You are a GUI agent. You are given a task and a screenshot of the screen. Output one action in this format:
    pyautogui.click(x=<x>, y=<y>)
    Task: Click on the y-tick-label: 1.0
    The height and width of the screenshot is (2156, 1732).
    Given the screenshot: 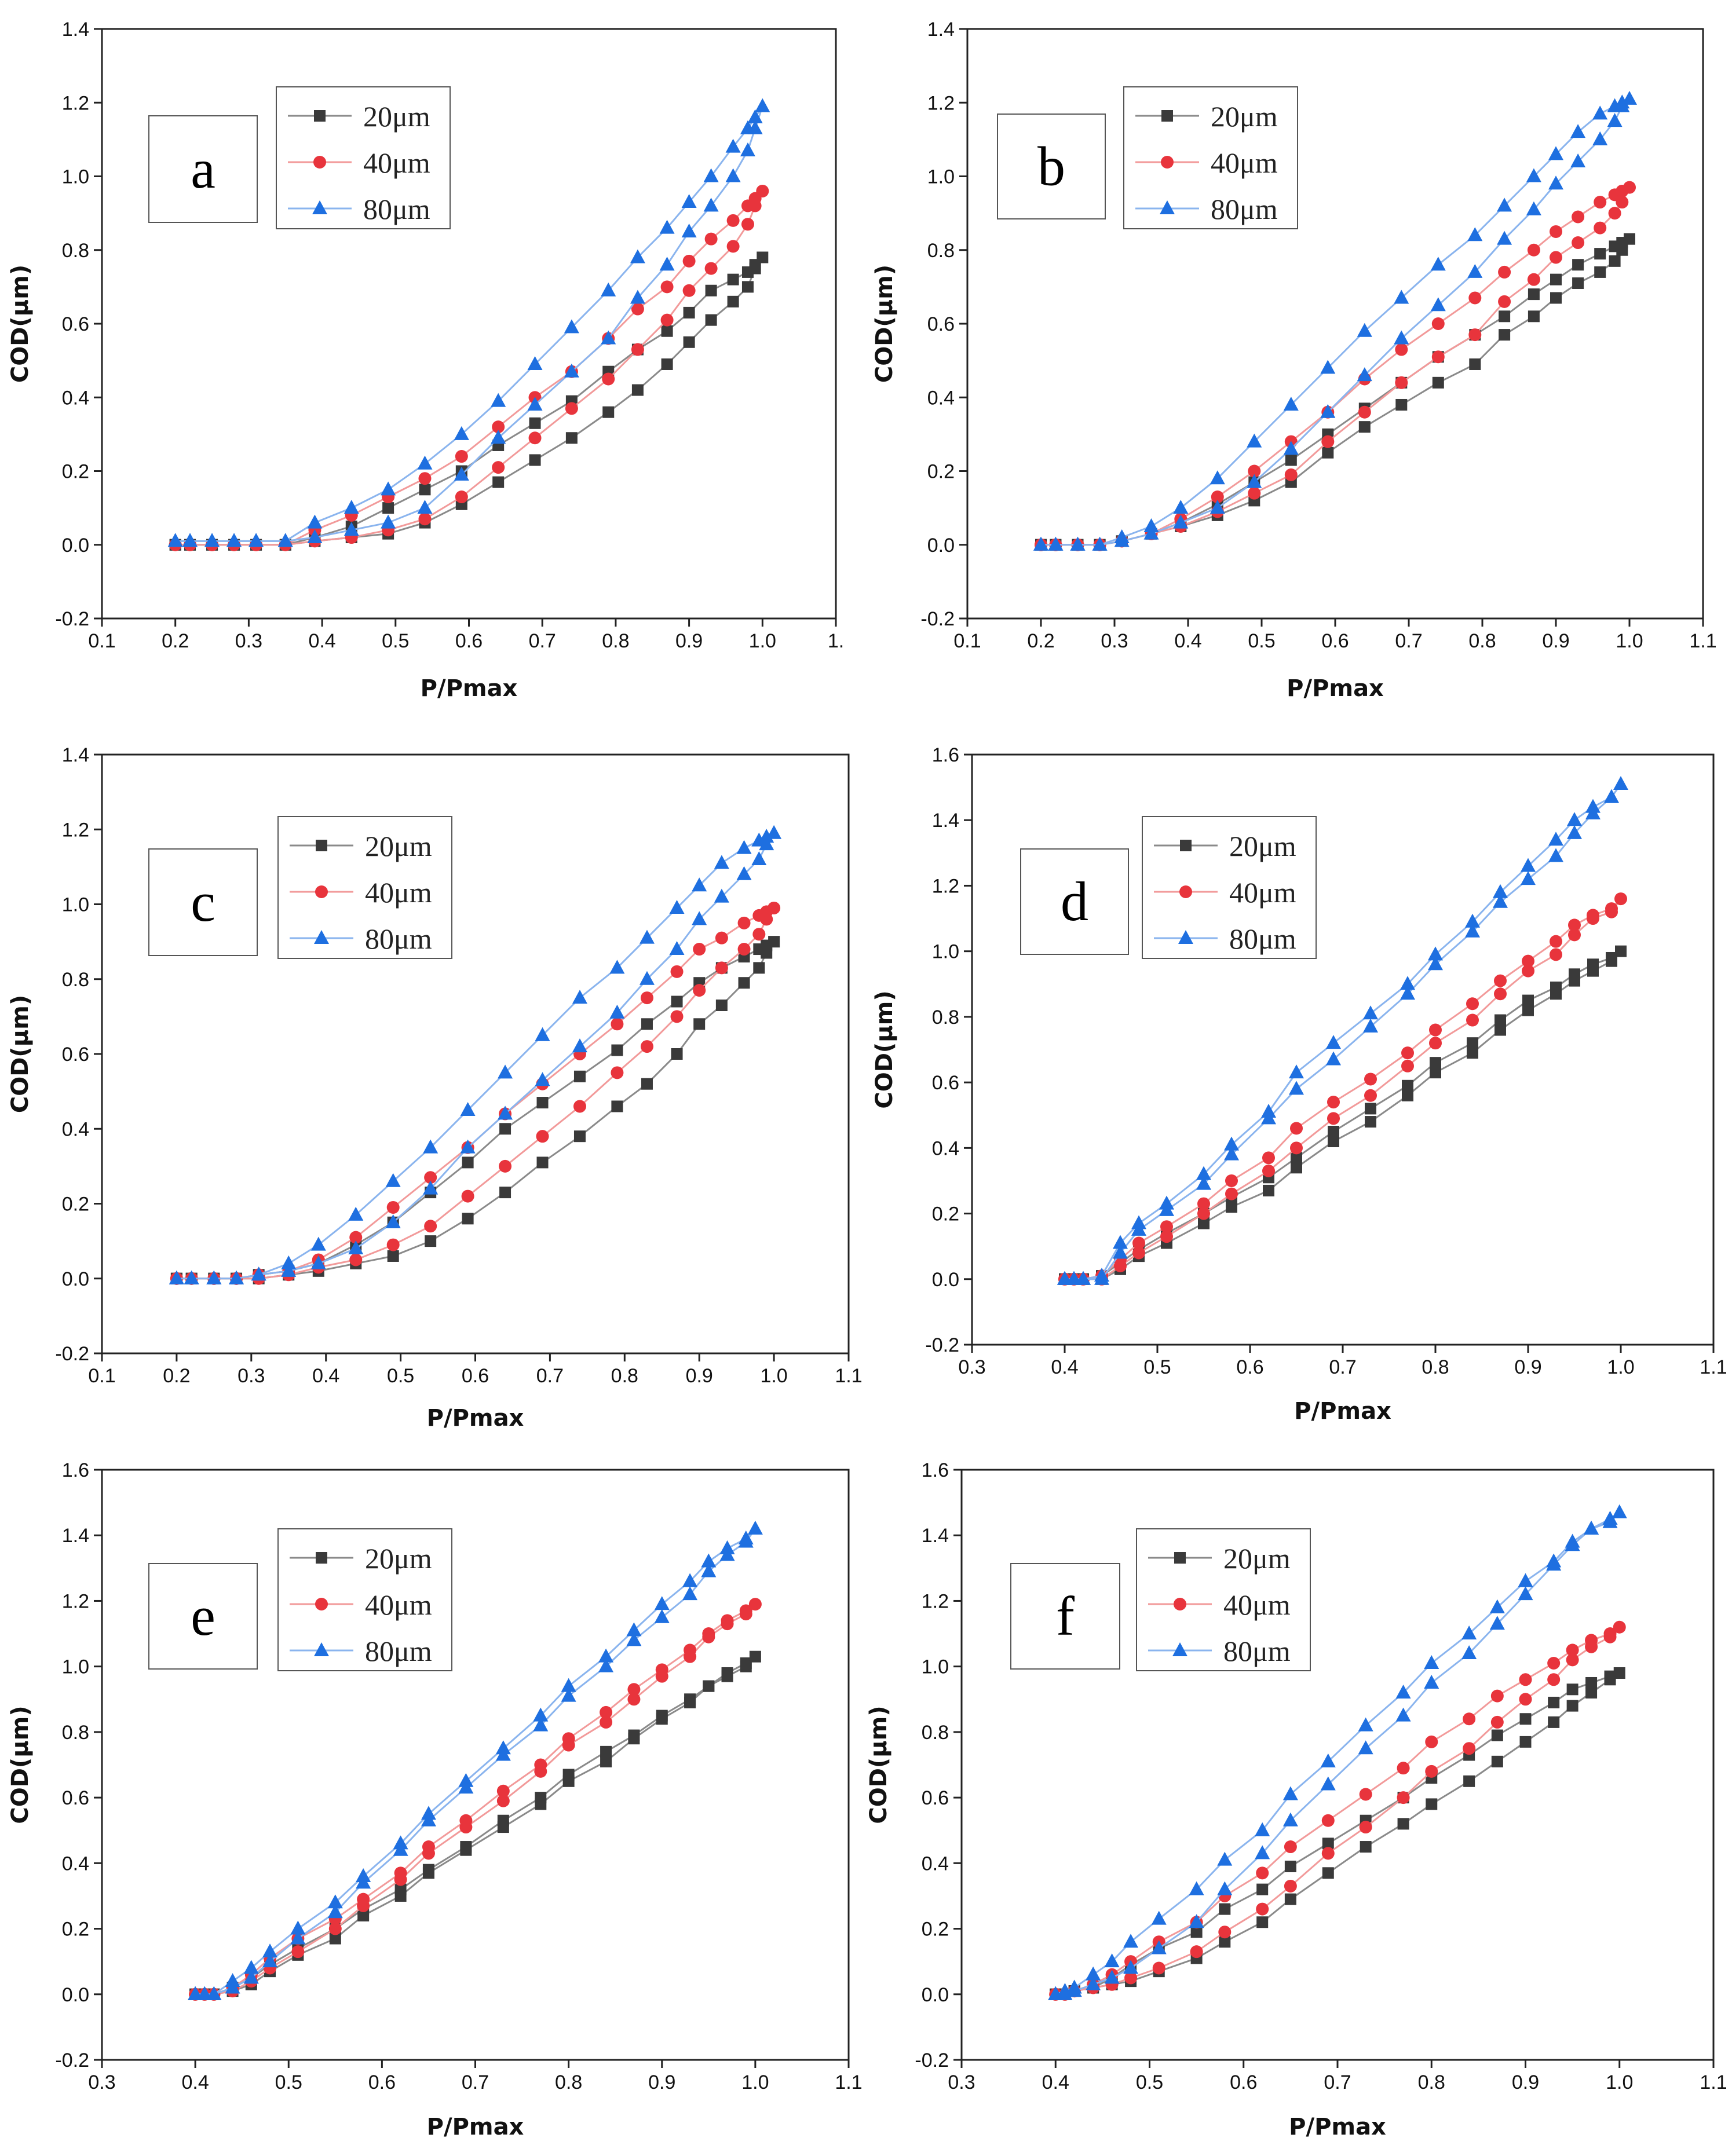 What is the action you would take?
    pyautogui.click(x=945, y=952)
    